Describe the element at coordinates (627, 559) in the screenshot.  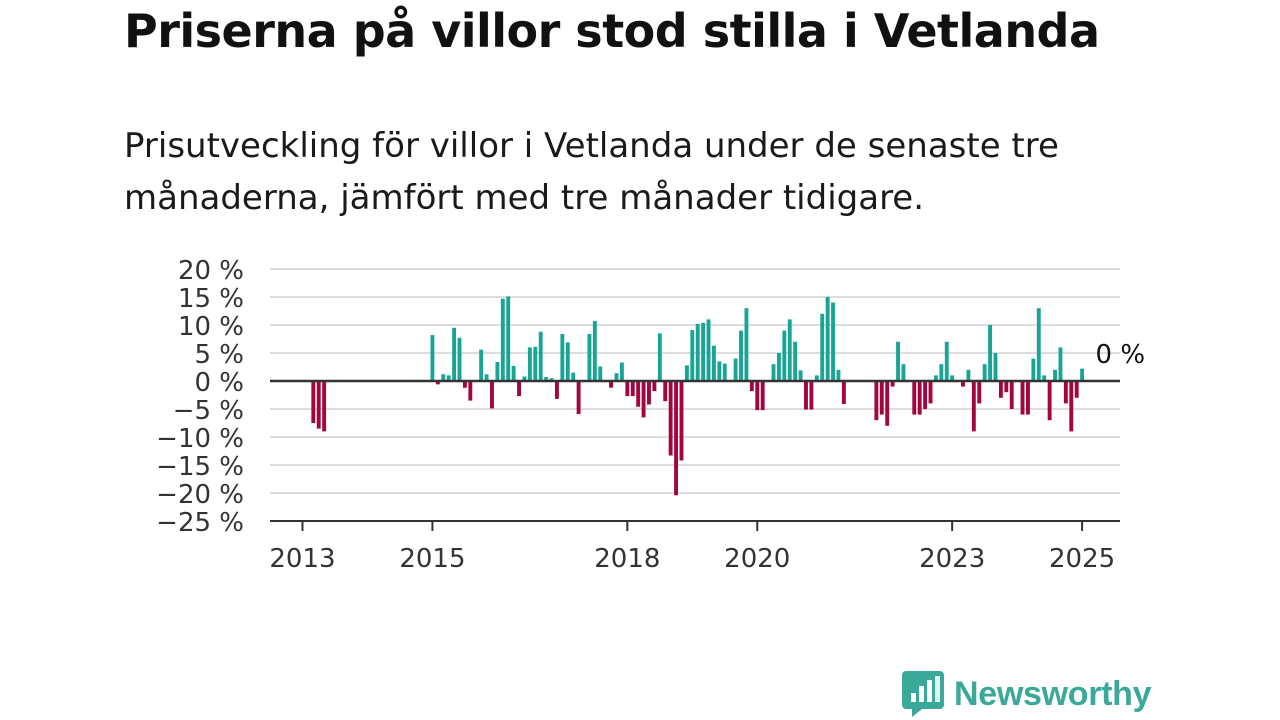
I see `x-tick-label: 2018` at that location.